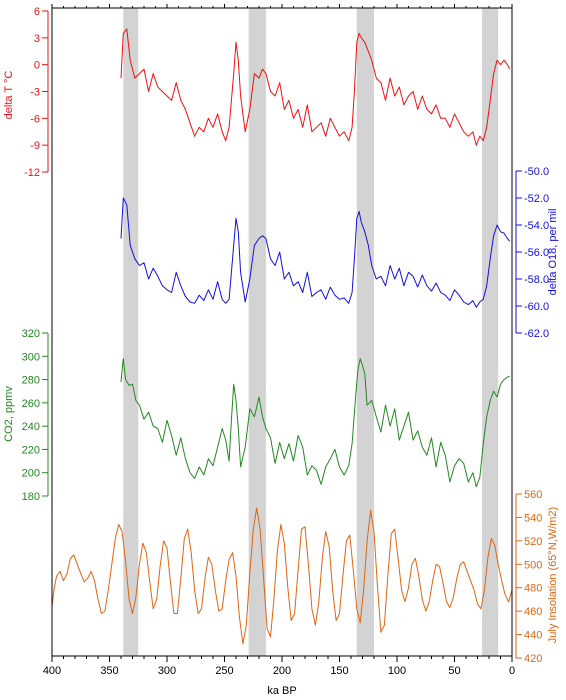  I want to click on y-axis-label-3: July Insolation (65°N,W/m2), so click(553, 575).